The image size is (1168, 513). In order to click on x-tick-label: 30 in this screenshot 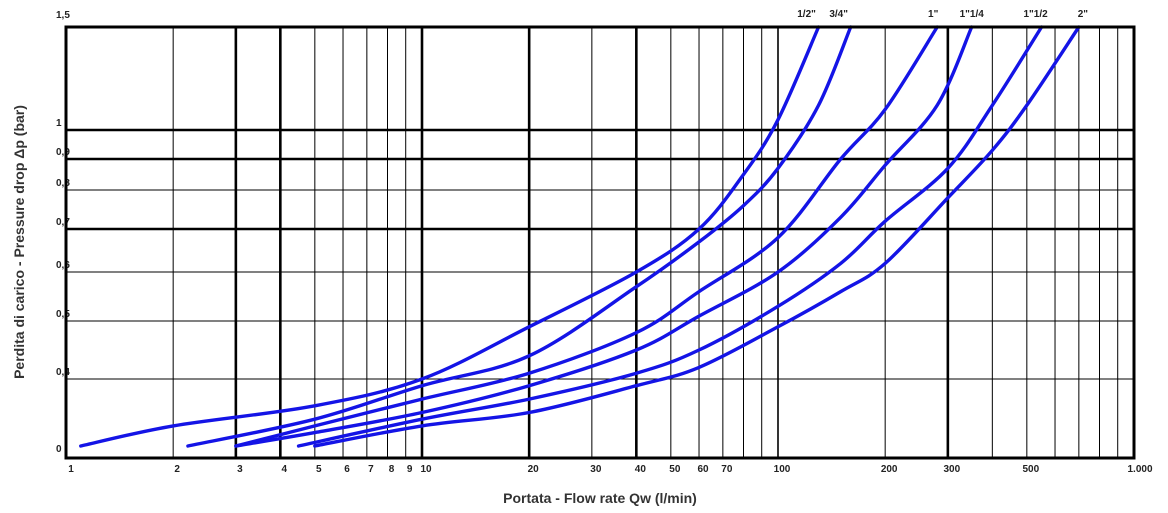, I will do `click(596, 469)`.